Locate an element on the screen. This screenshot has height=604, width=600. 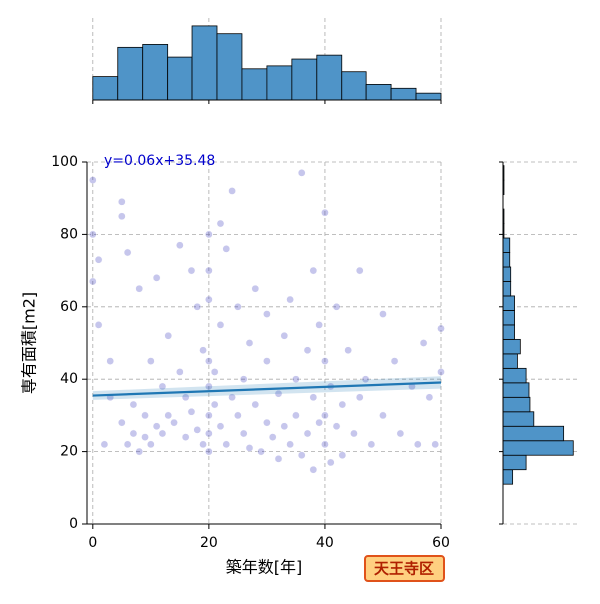
x-tick-label: 40 is located at coordinates (325, 543).